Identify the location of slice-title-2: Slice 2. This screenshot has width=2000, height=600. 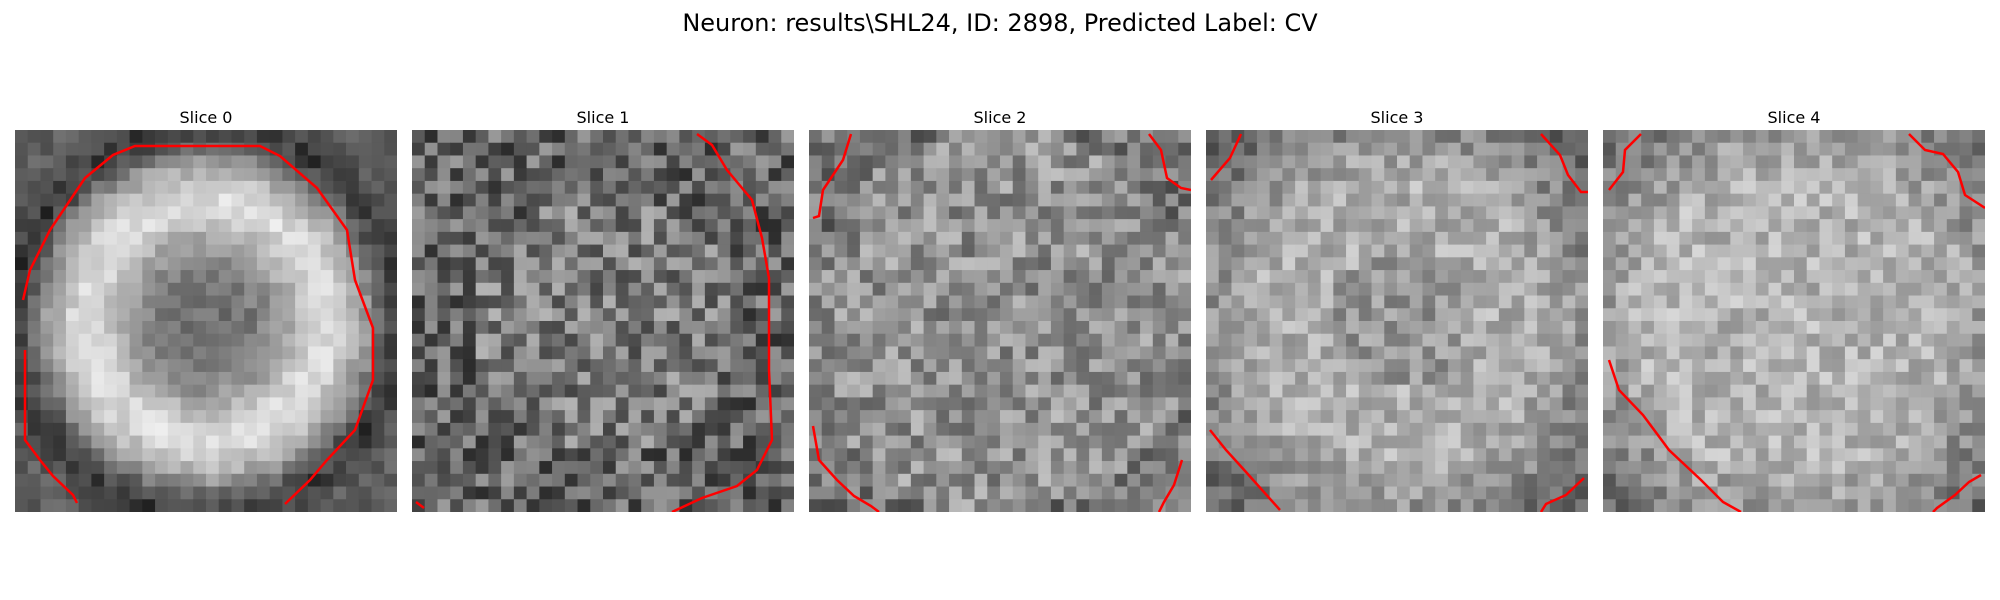
(1000, 117).